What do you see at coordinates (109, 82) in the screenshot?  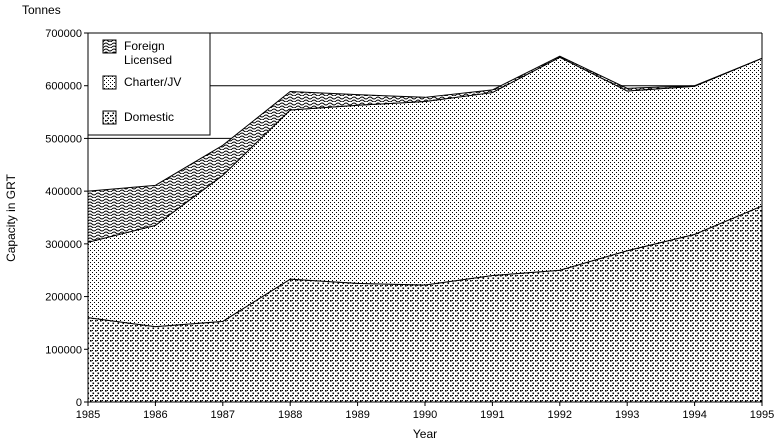 I see `legend-swatch-charter-jv` at bounding box center [109, 82].